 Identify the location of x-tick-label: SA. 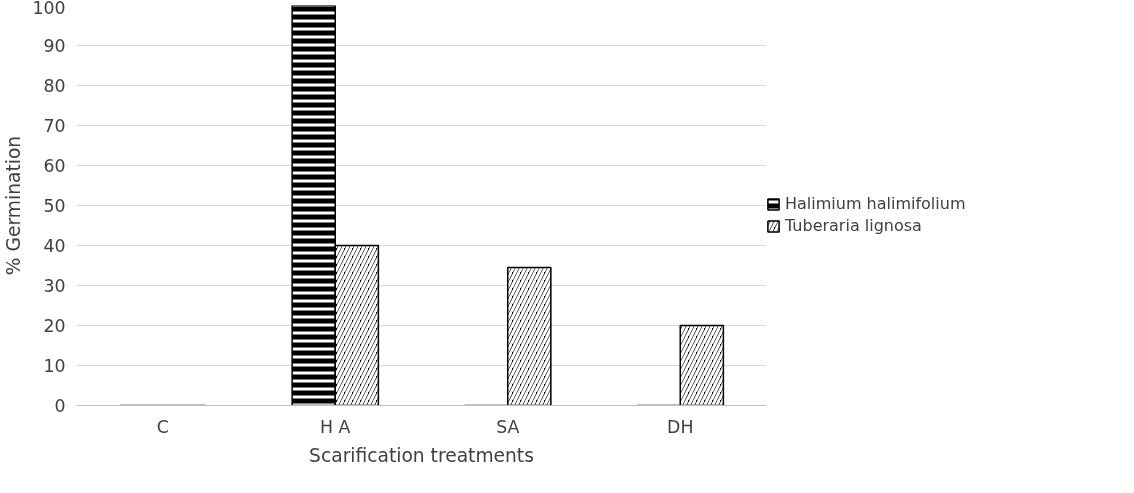
(508, 426).